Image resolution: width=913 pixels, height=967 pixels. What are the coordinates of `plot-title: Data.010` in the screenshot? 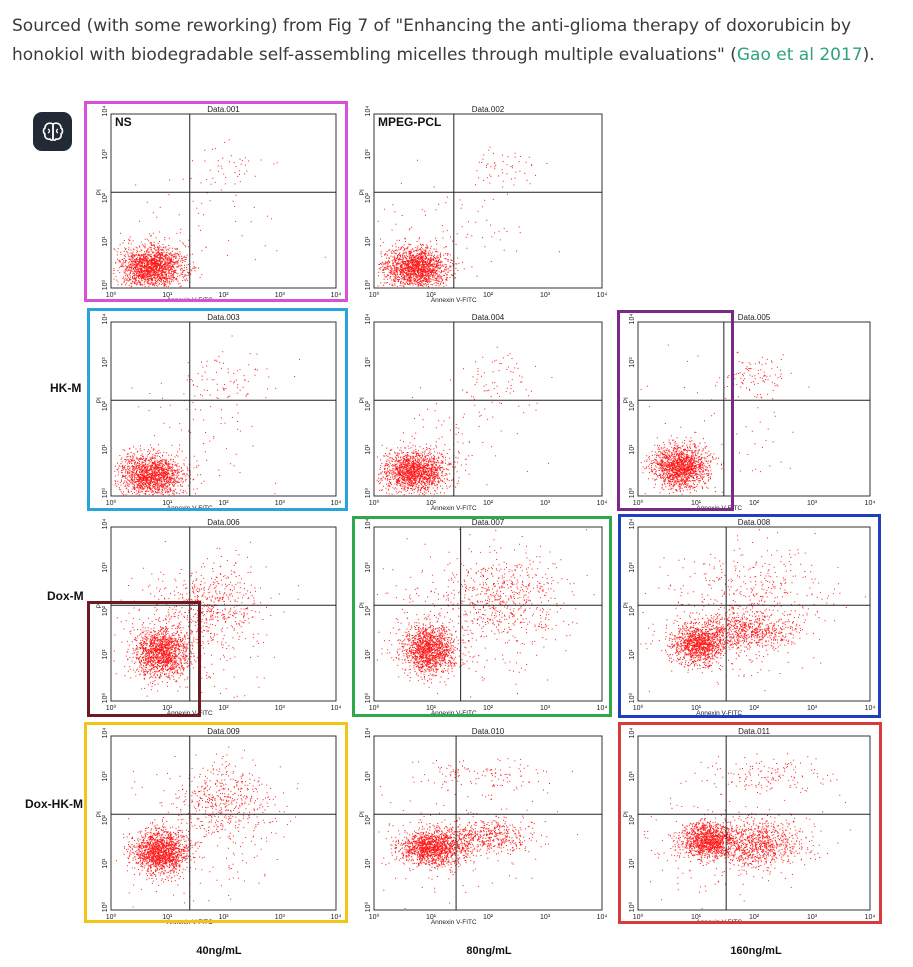 It's located at (488, 731).